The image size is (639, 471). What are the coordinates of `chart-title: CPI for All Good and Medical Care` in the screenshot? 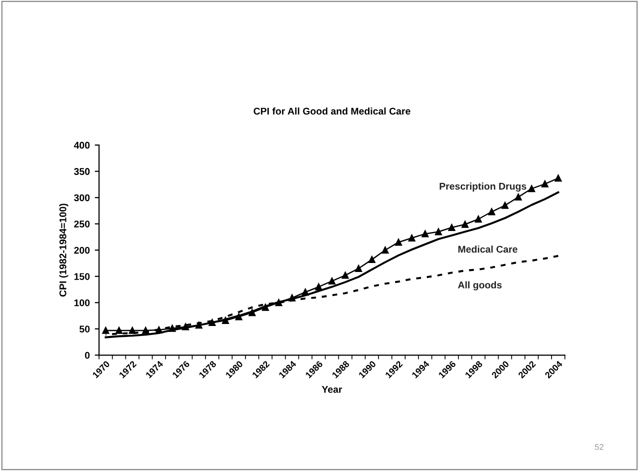 It's located at (332, 111).